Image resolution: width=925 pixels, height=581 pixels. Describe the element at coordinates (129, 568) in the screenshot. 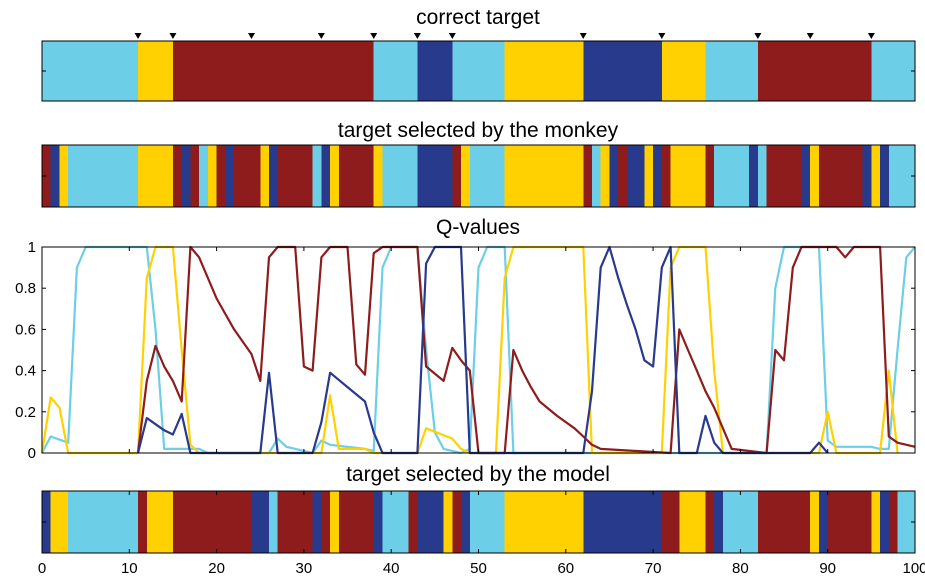

I see `x-tick-label: 10` at that location.